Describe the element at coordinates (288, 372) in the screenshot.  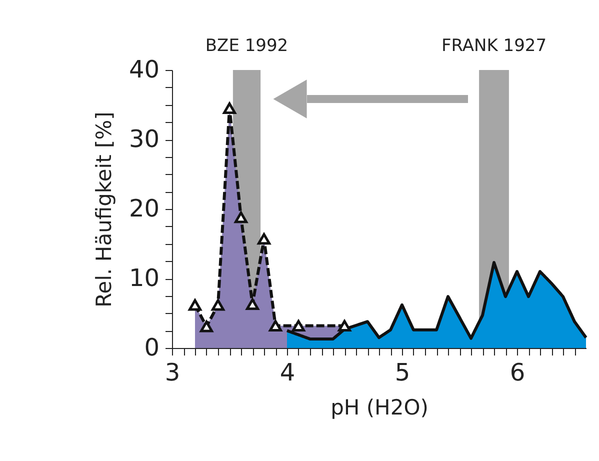
I see `x-tick-label: 4` at that location.